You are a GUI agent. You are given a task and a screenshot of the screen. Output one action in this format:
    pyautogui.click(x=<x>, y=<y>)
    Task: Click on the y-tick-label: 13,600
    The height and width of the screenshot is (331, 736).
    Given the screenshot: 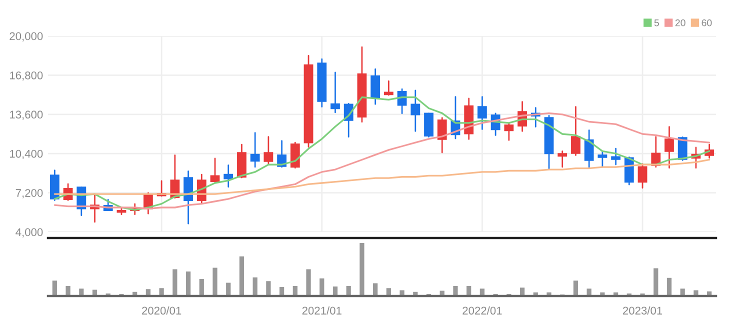 What is the action you would take?
    pyautogui.click(x=26, y=115)
    